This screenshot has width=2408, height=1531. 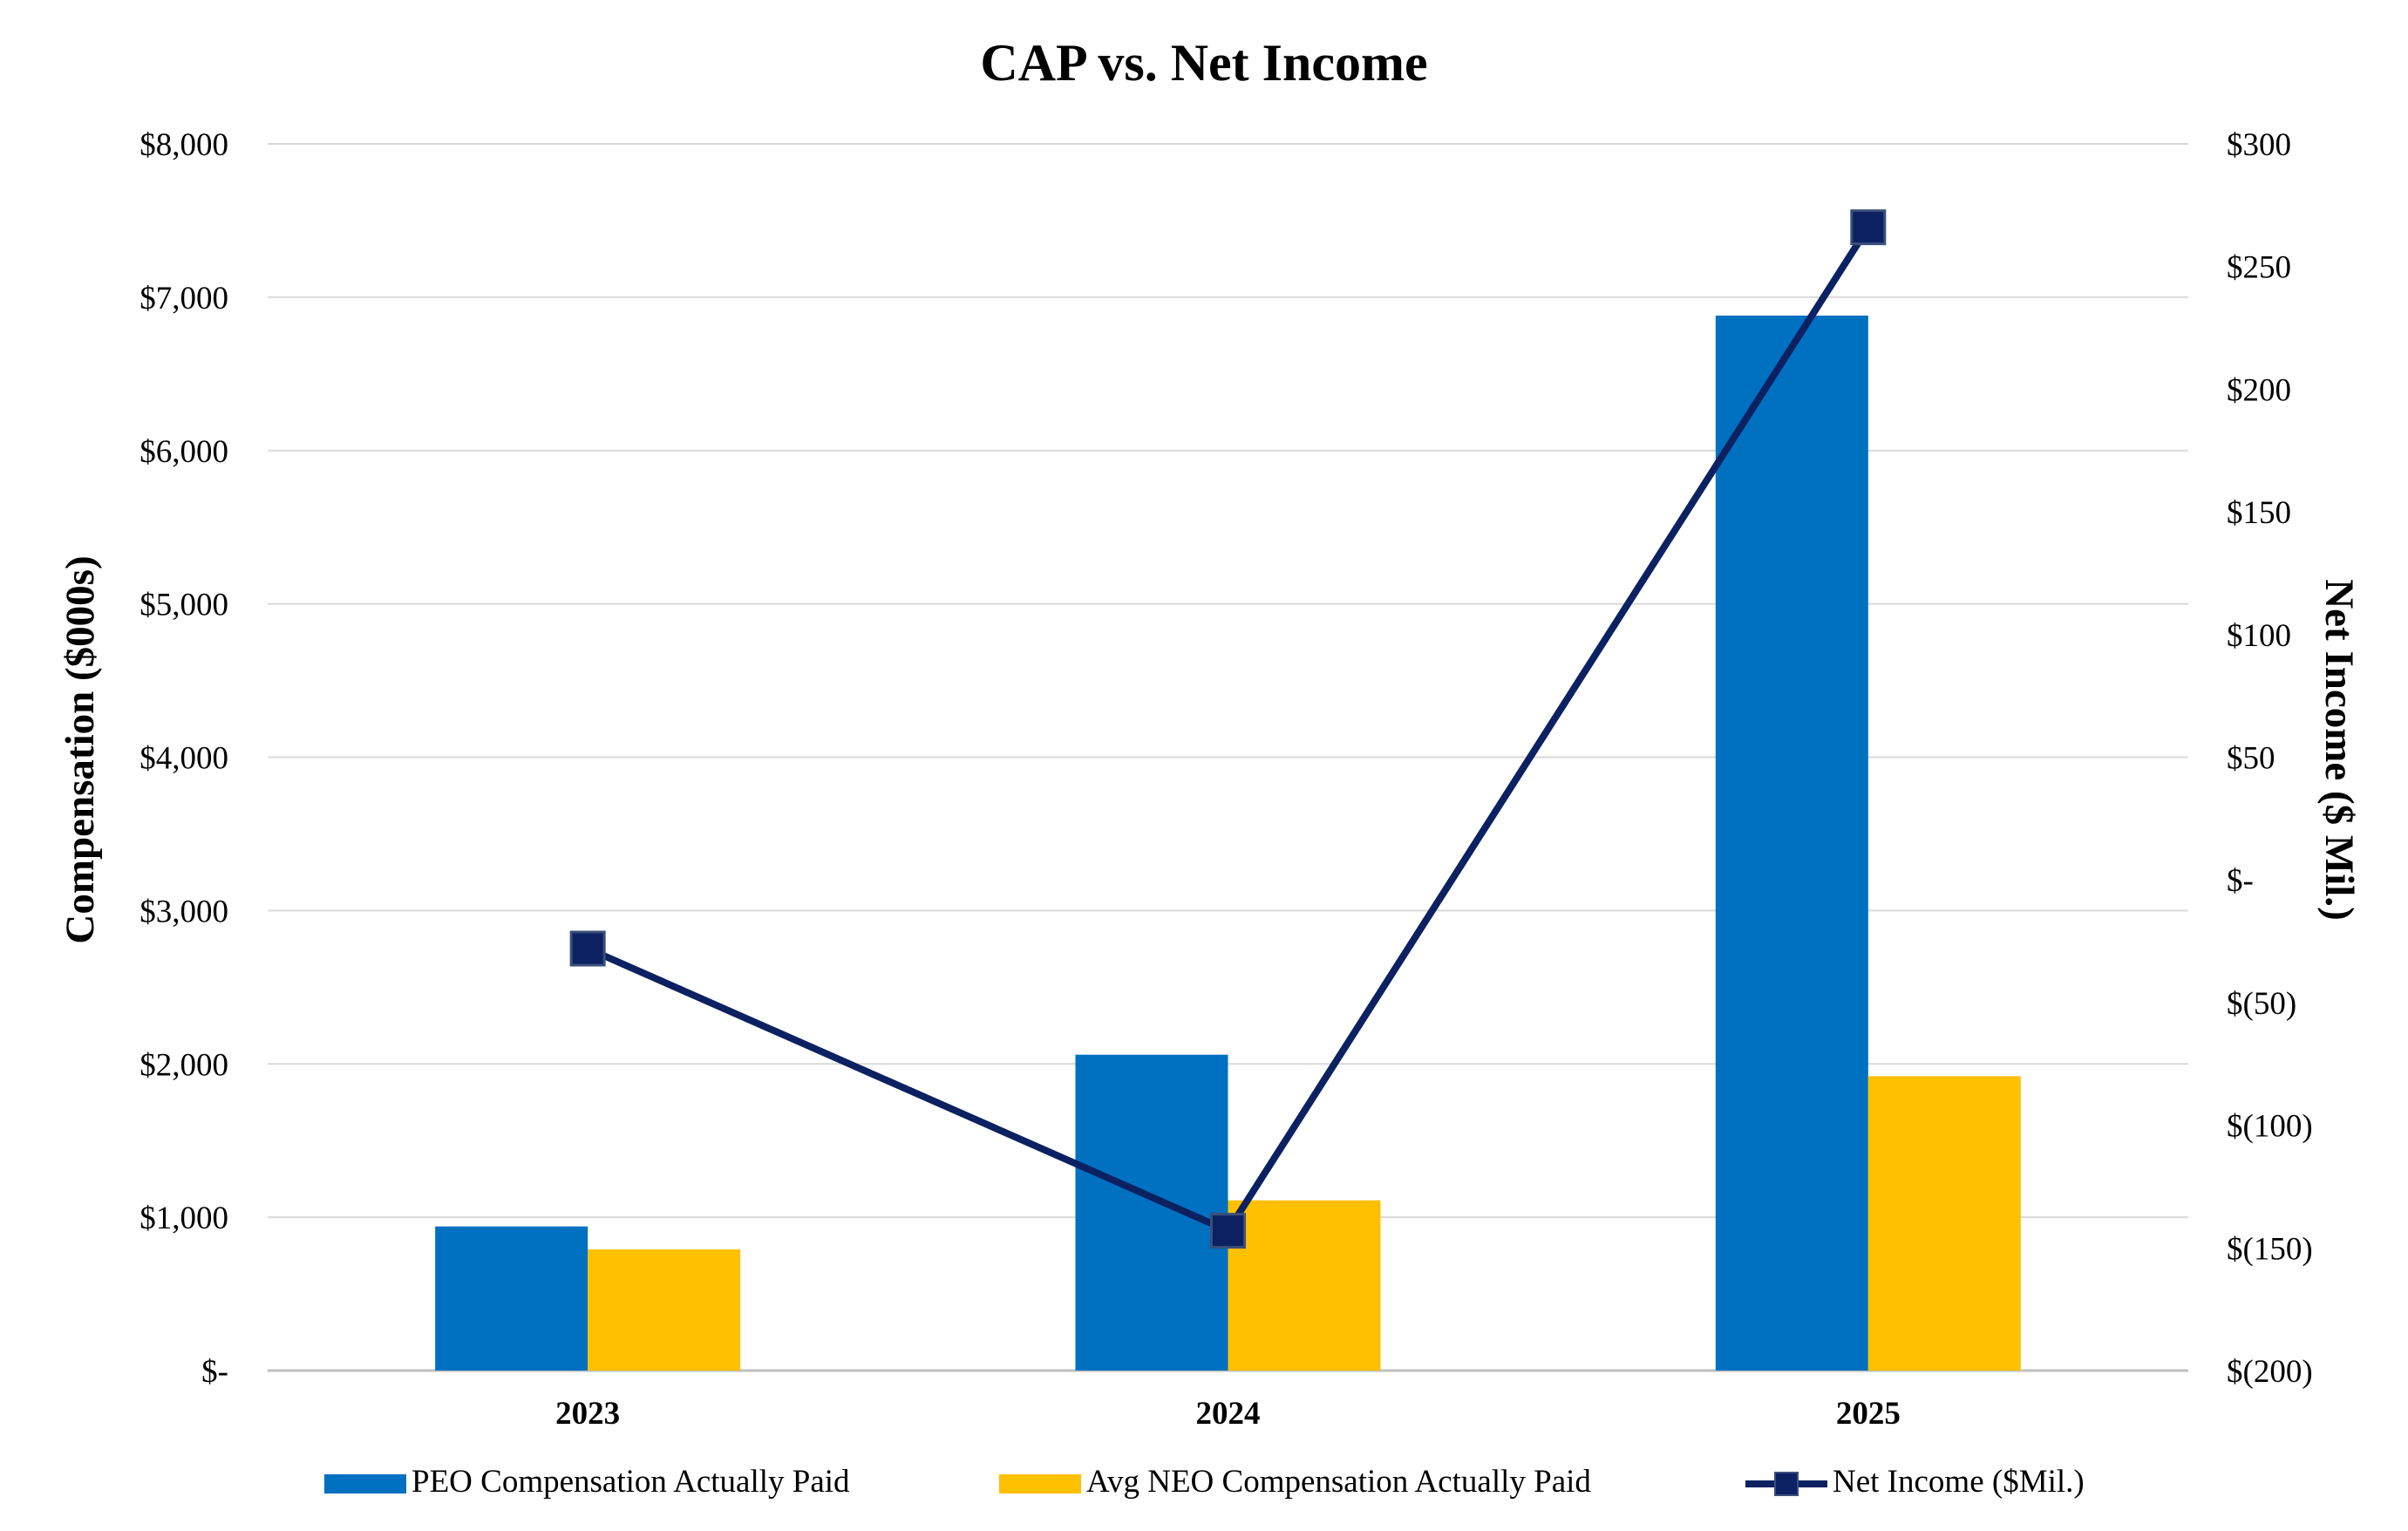 I want to click on bar-peo-2023, so click(x=511, y=1298).